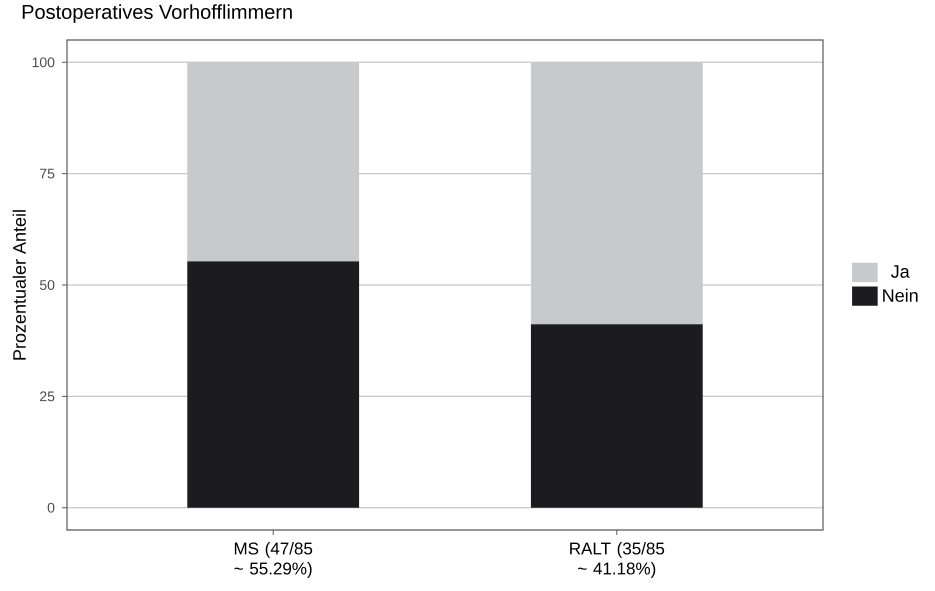 Image resolution: width=935 pixels, height=591 pixels. What do you see at coordinates (47, 285) in the screenshot?
I see `y-tick-label: 50` at bounding box center [47, 285].